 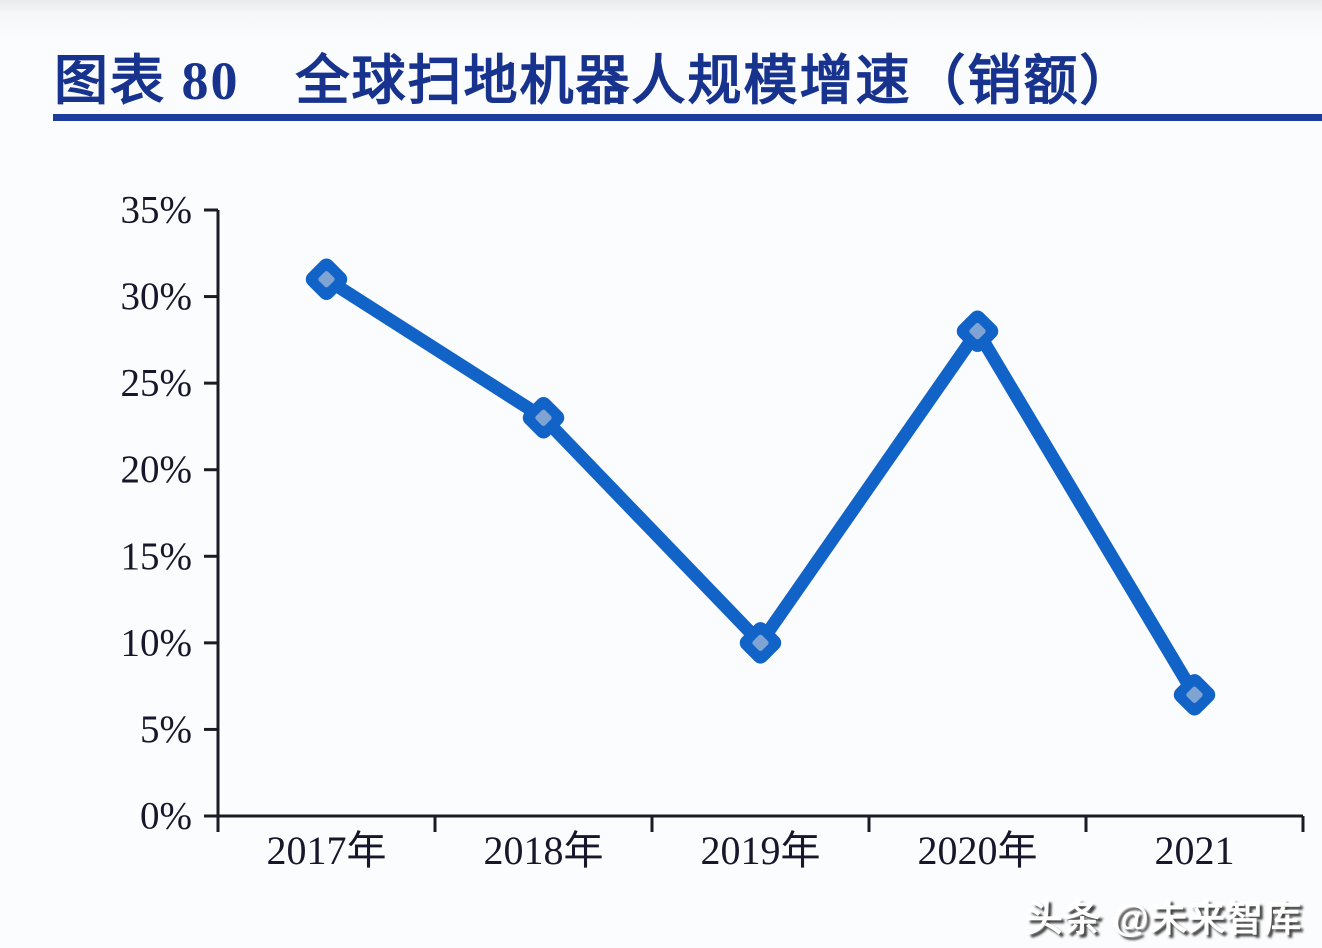 What do you see at coordinates (157, 642) in the screenshot?
I see `y-tick-label: 10%` at bounding box center [157, 642].